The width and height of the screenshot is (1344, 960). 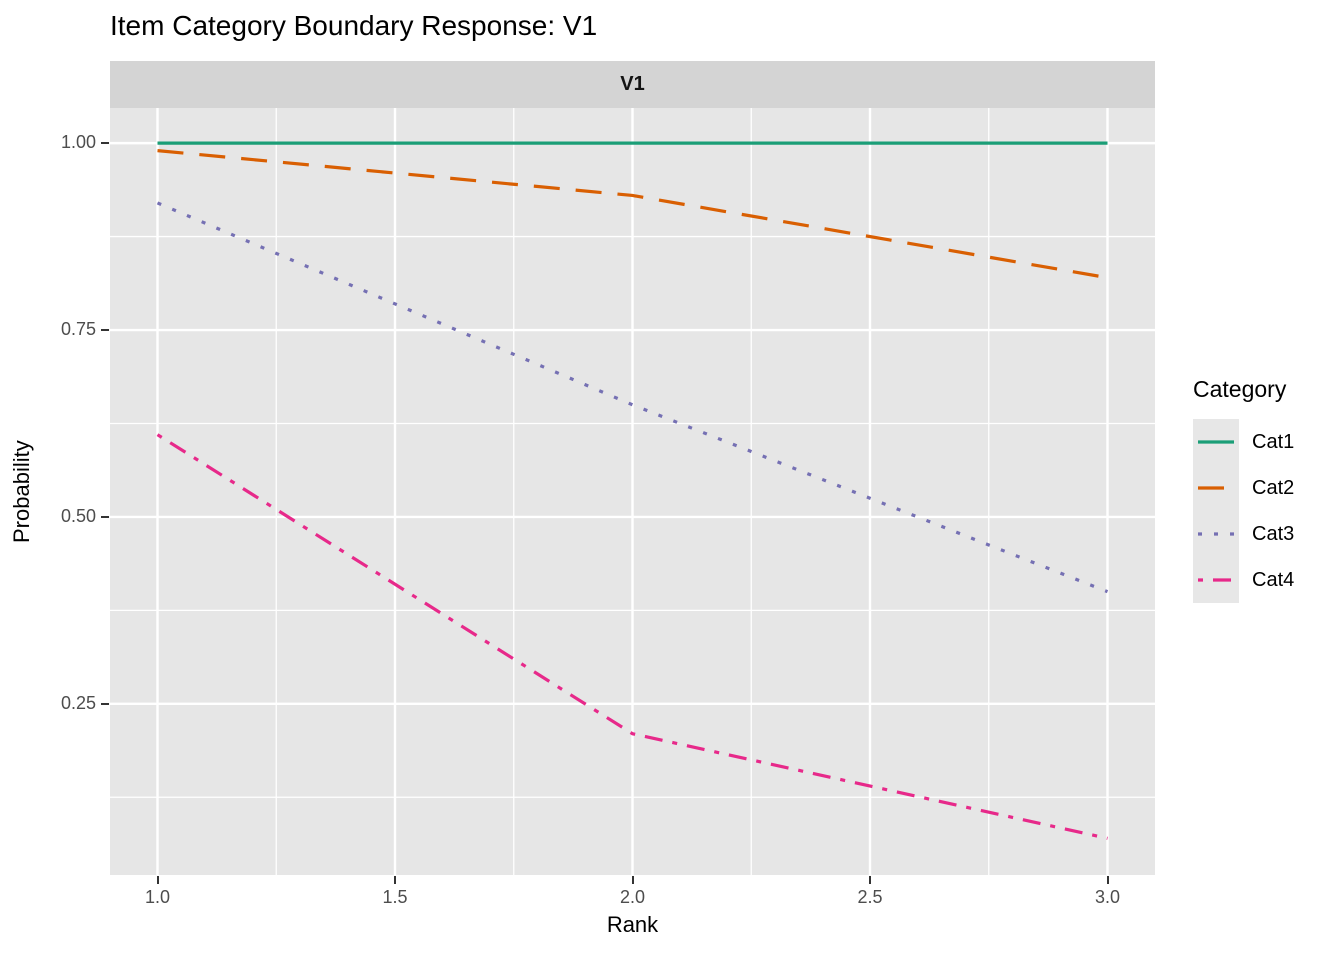 I want to click on legend-key-cat4, so click(x=1216, y=580).